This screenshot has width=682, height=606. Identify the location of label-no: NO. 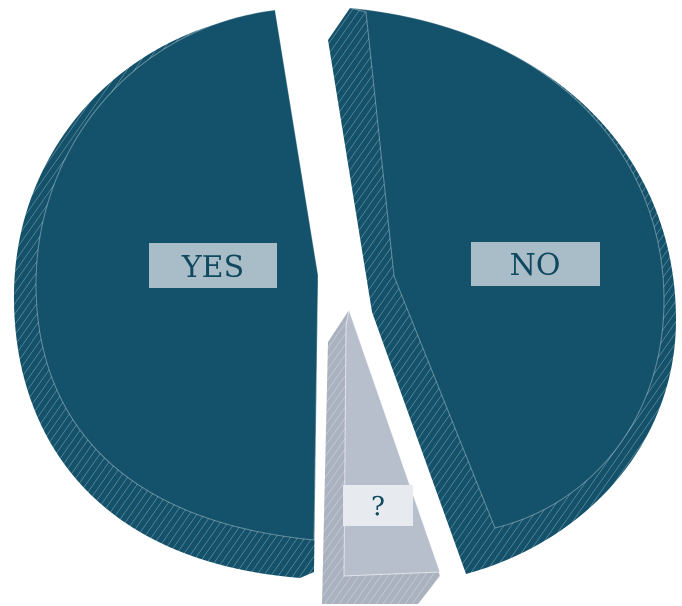
(535, 264).